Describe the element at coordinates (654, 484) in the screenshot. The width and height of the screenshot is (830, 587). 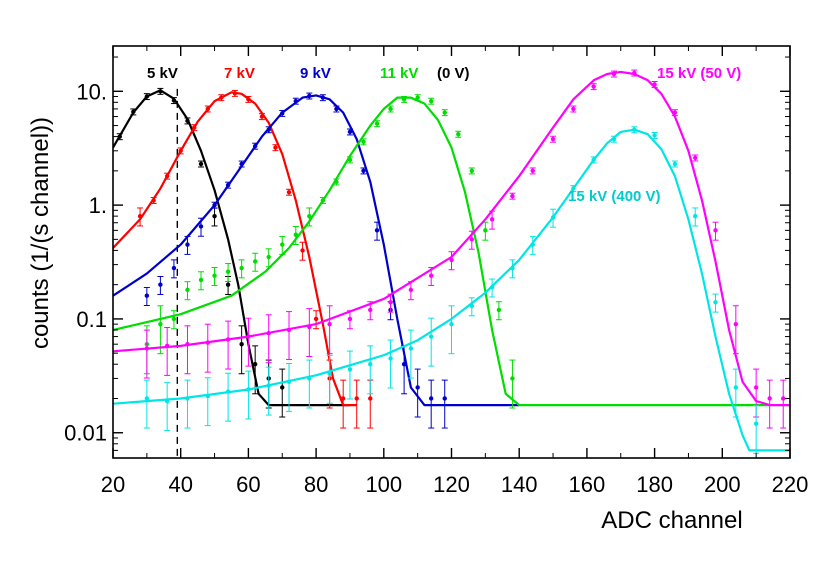
I see `x-tick-label: 180` at that location.